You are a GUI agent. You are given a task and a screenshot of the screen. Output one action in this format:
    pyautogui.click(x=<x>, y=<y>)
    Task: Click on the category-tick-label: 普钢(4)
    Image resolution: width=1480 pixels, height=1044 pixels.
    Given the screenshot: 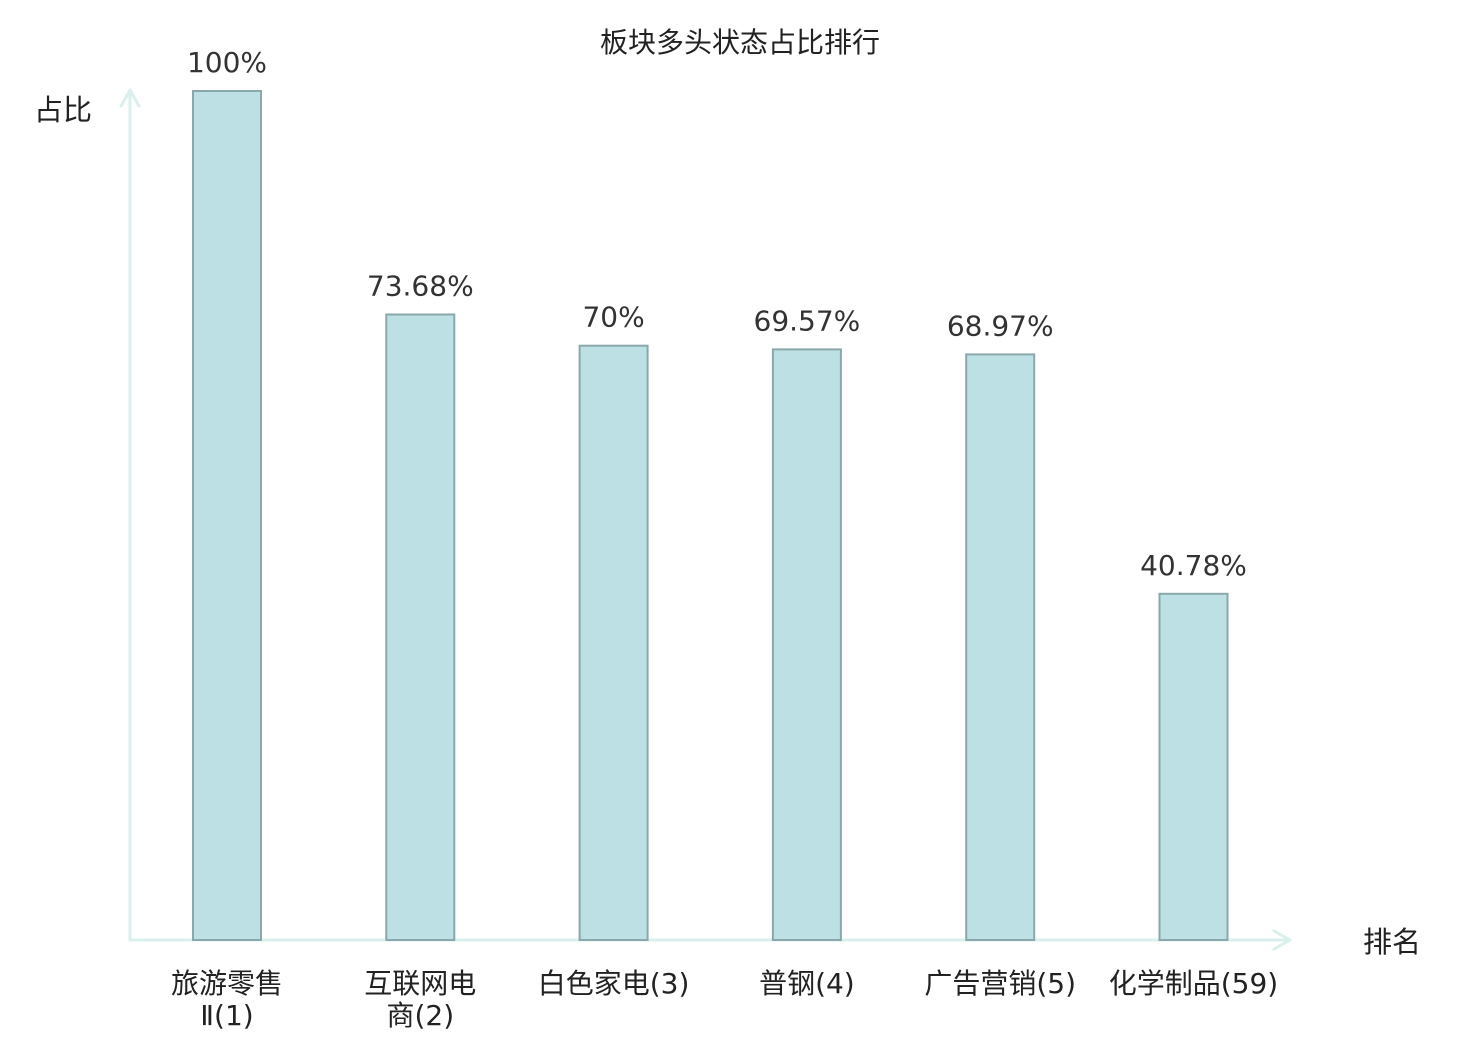 What is the action you would take?
    pyautogui.click(x=807, y=983)
    